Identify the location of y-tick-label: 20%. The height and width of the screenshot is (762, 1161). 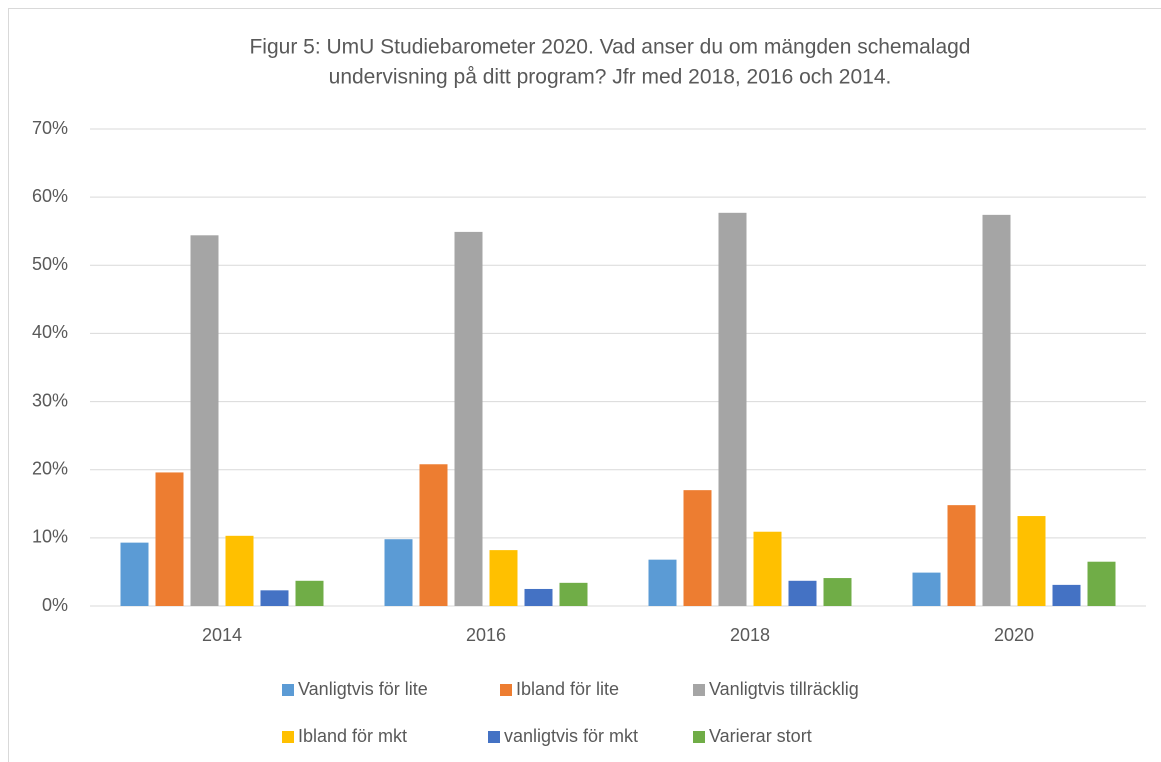
(50, 468).